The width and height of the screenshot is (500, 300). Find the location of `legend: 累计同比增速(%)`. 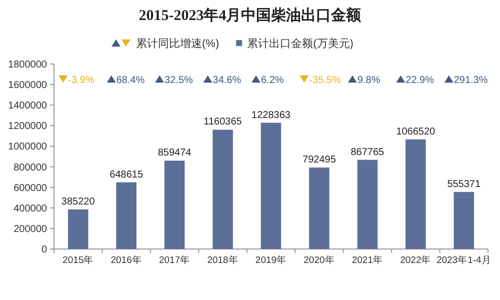

legend: 累计同比增速(%) is located at coordinates (166, 44).